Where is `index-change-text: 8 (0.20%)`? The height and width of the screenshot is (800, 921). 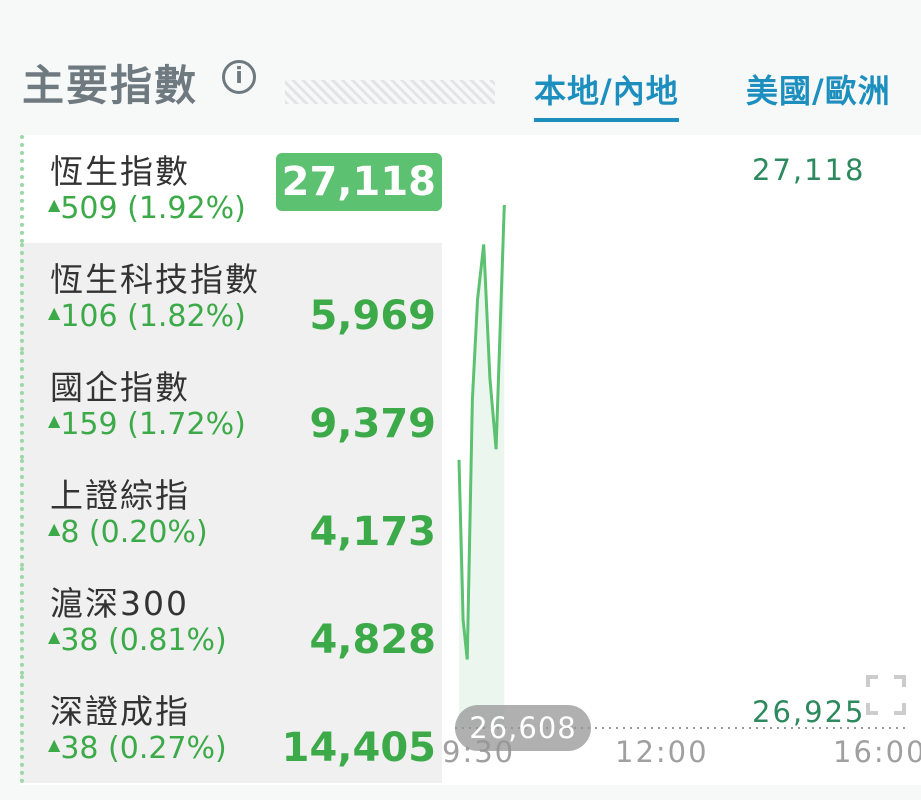 index-change-text: 8 (0.20%) is located at coordinates (134, 532).